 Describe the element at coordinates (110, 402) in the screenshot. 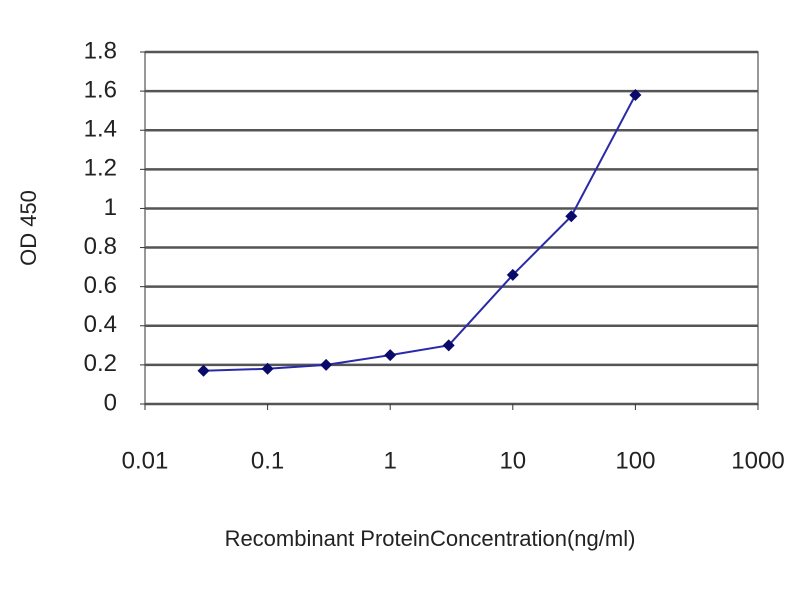

I see `y-tick-label: 0` at that location.